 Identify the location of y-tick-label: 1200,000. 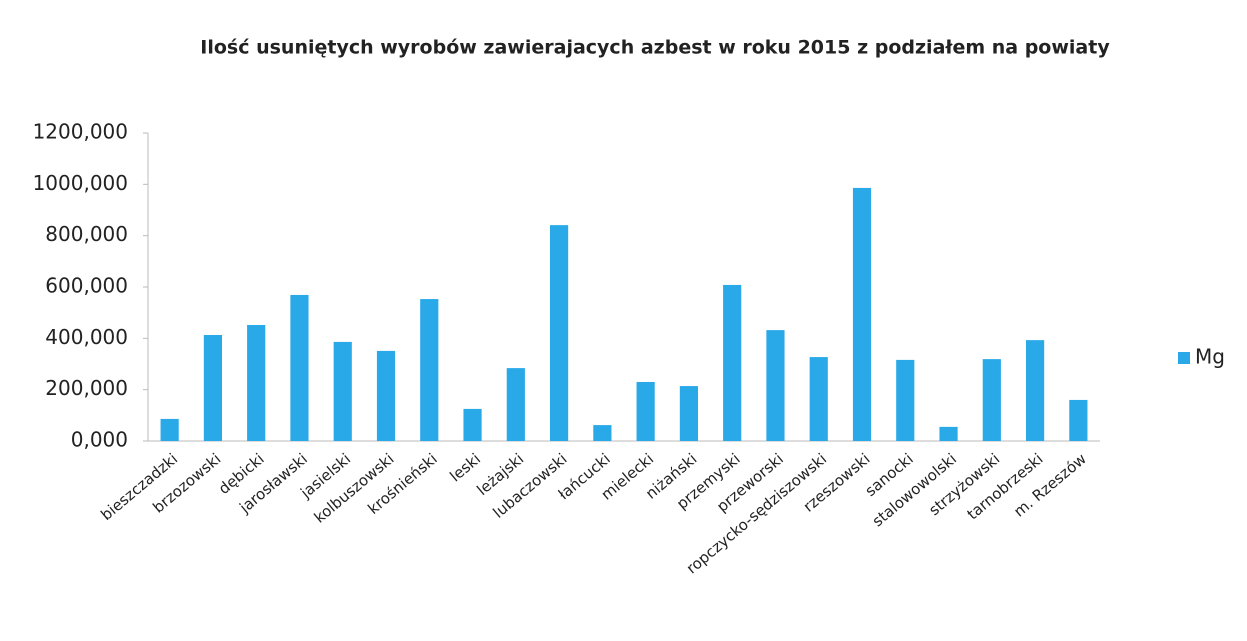
(80, 132).